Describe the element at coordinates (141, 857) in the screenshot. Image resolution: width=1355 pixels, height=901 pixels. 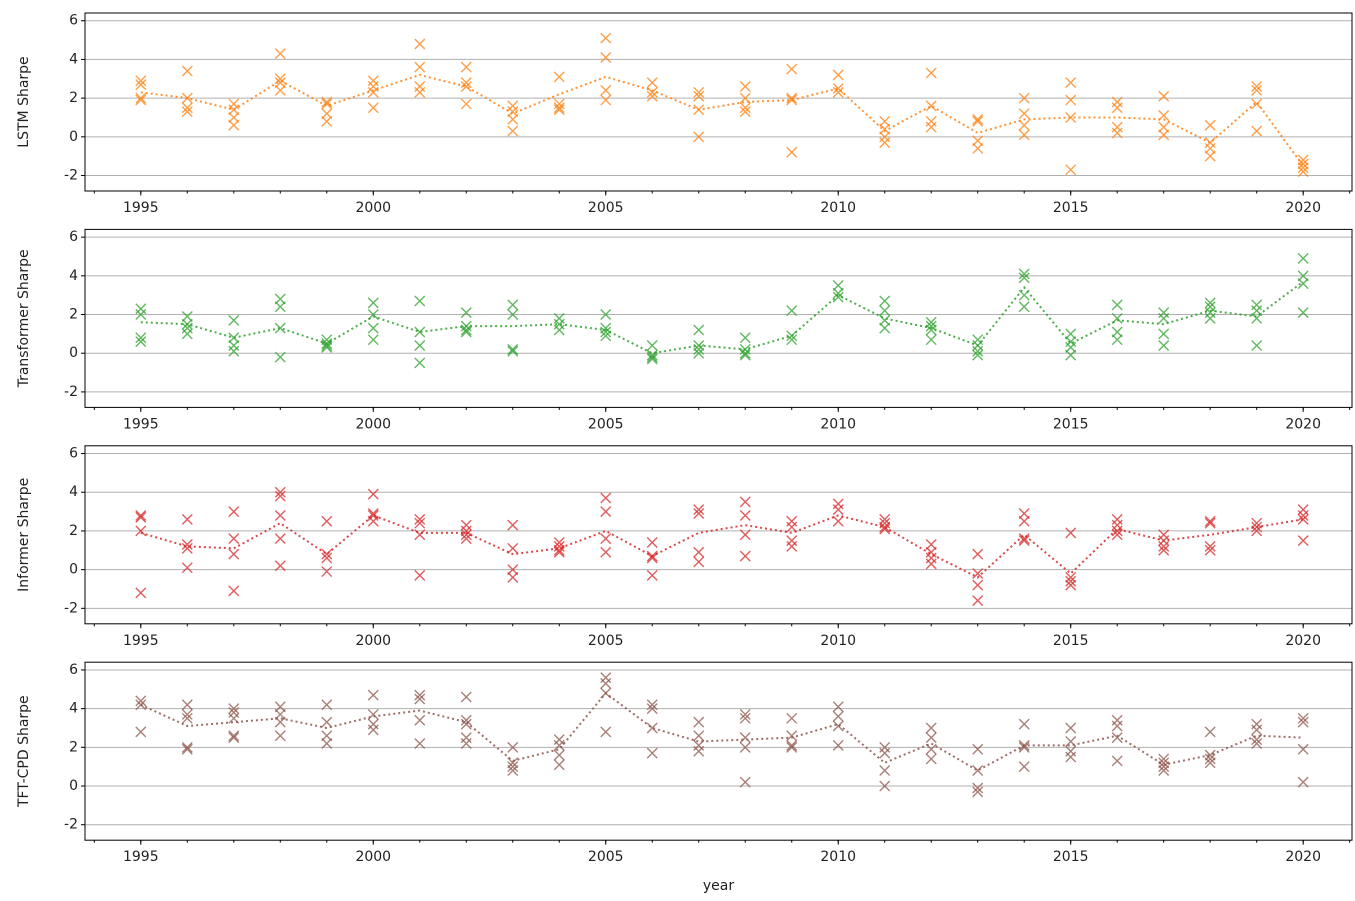
I see `x-tick-label: 1995` at that location.